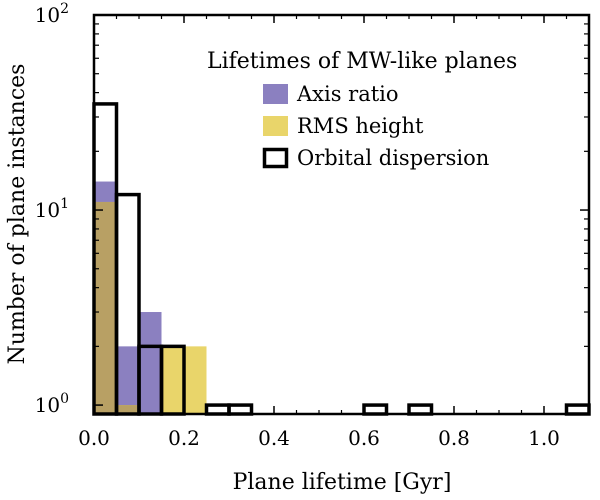 The image size is (600, 500). What do you see at coordinates (94, 438) in the screenshot?
I see `x-tick-label: 0.0` at bounding box center [94, 438].